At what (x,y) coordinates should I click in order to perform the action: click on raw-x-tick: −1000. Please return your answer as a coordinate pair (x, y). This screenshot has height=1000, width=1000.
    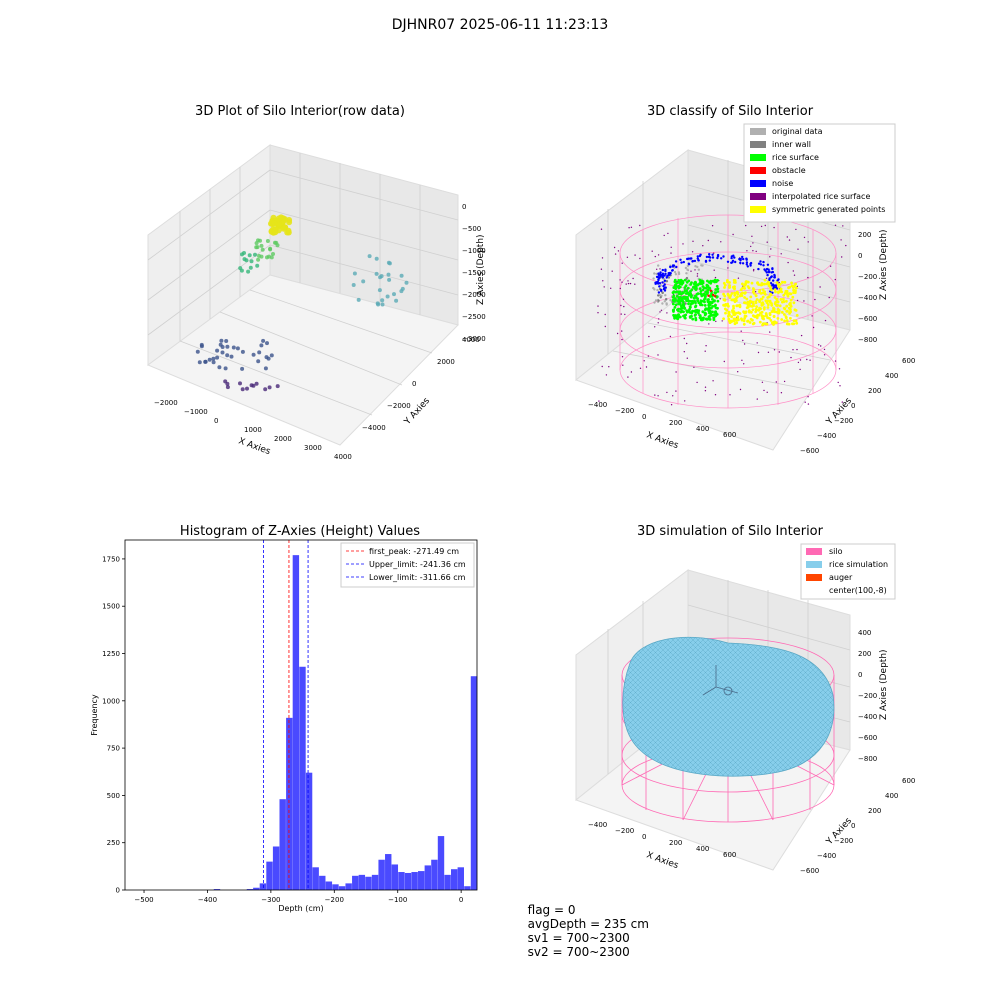
    Looking at the image, I should click on (196, 412).